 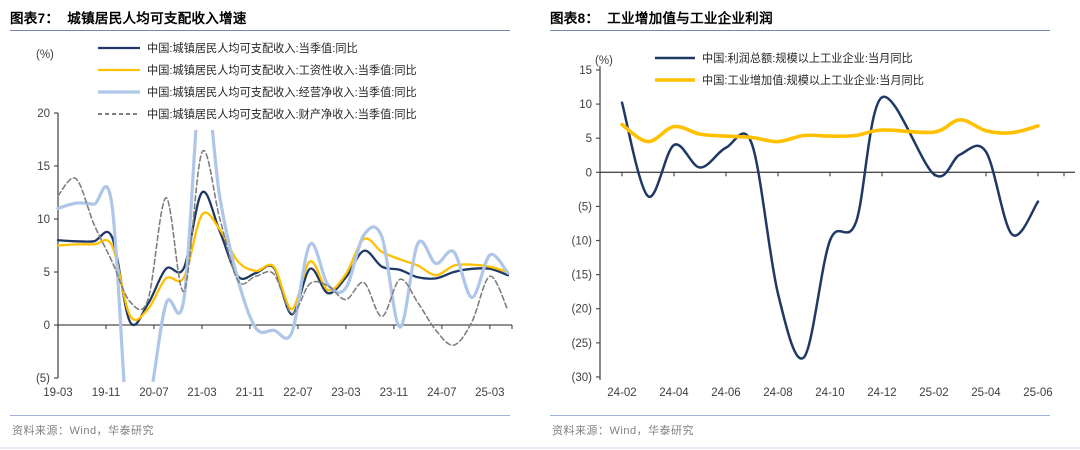 What do you see at coordinates (297, 393) in the screenshot?
I see `x-tick-label: 22-07` at bounding box center [297, 393].